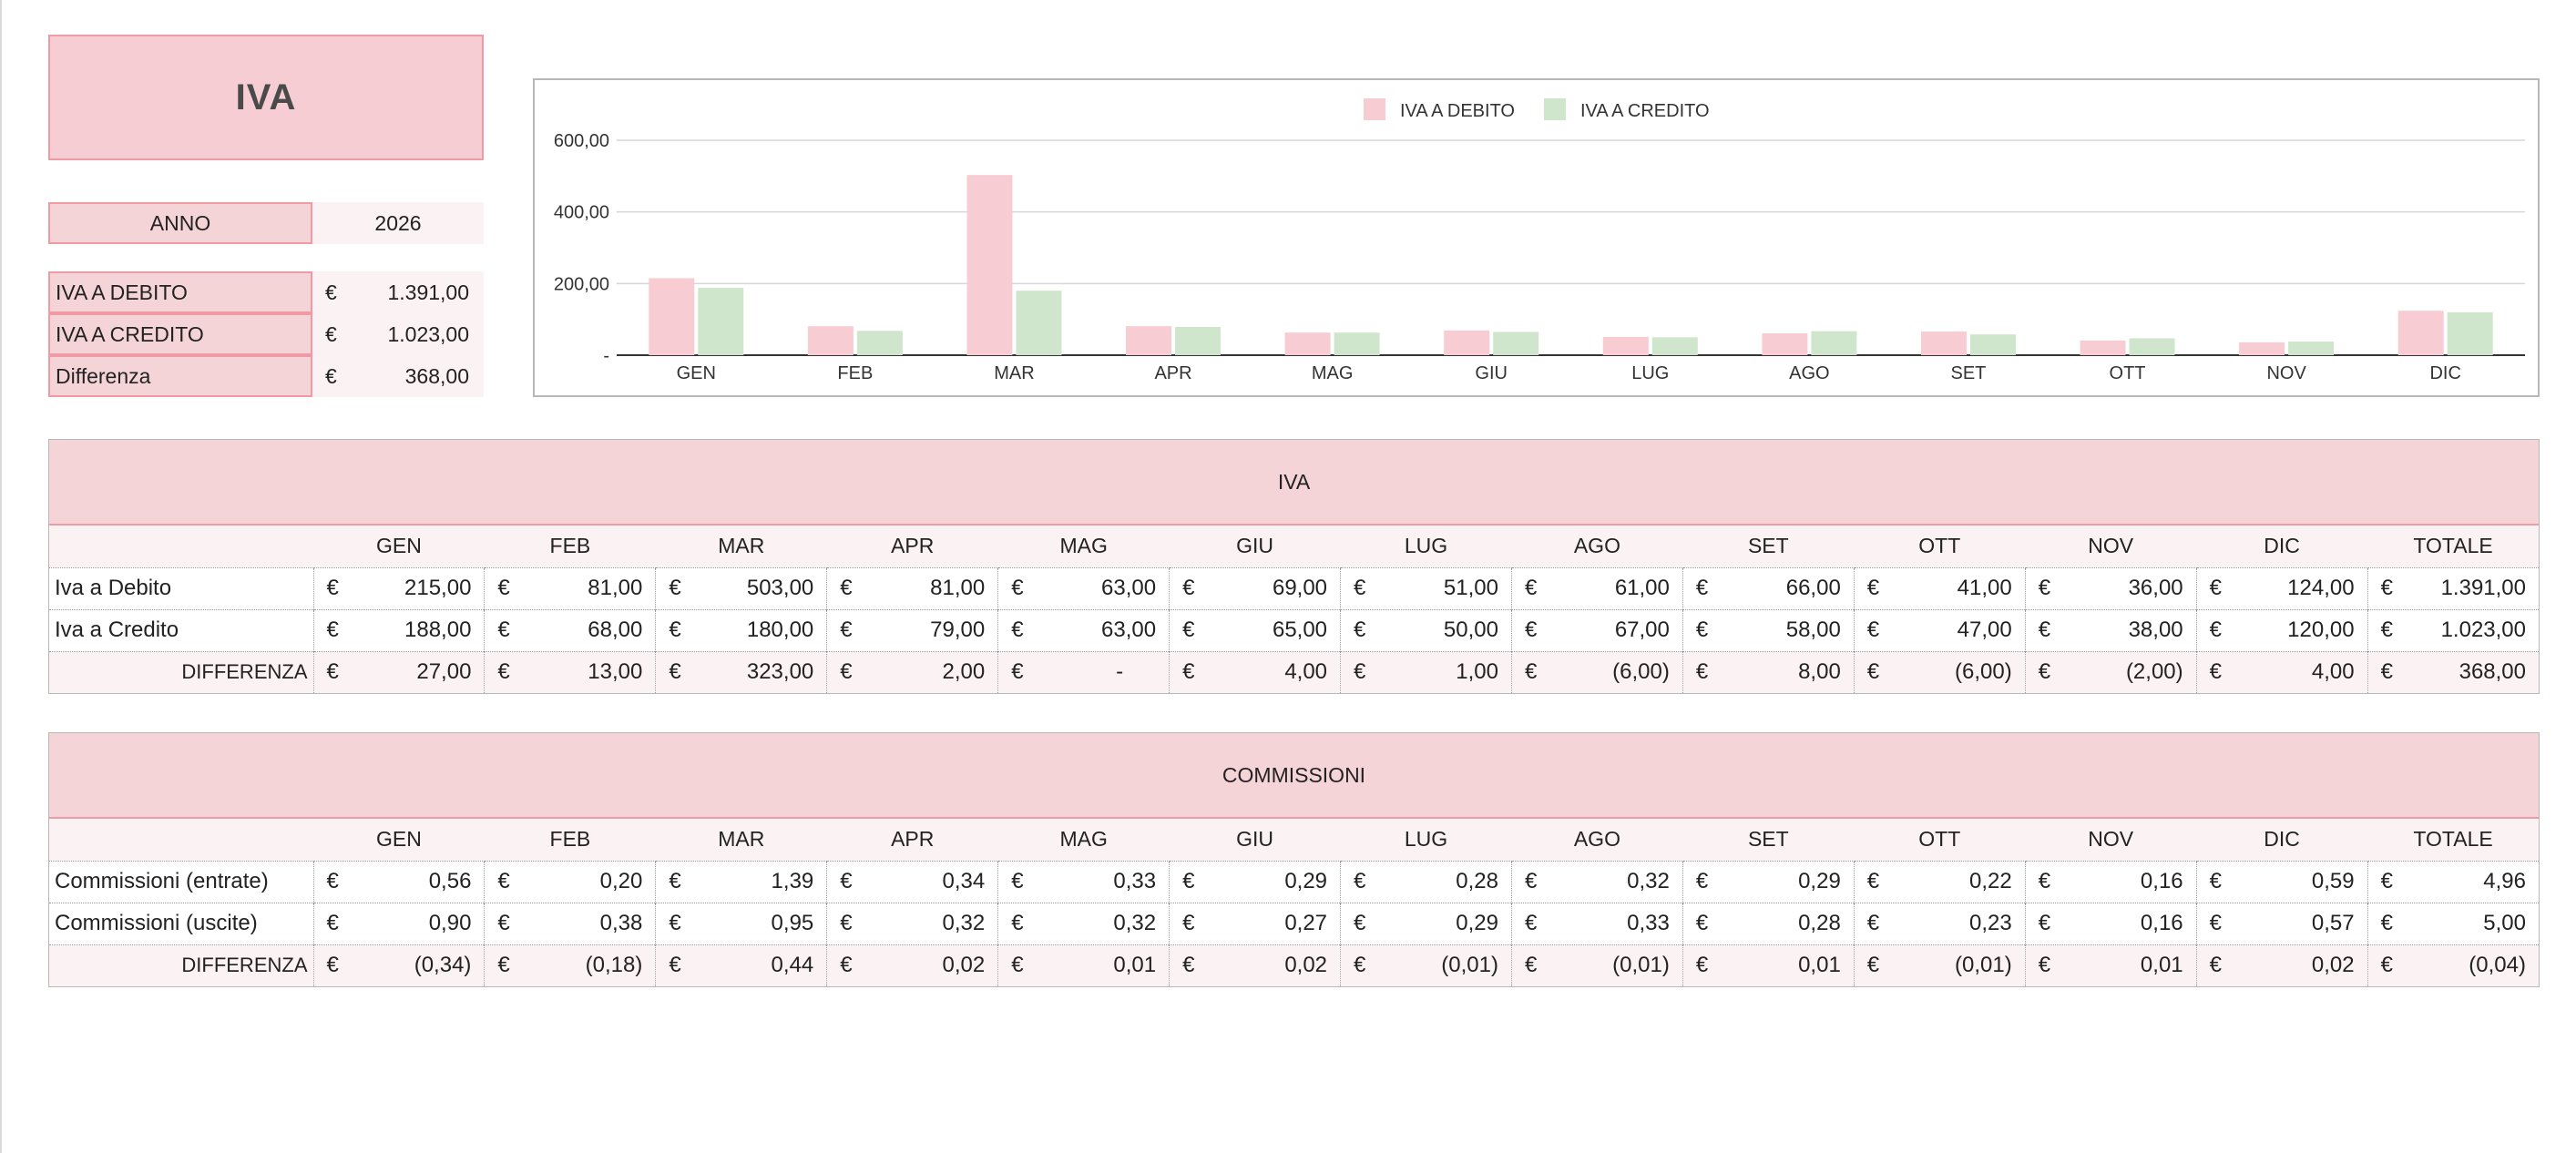 The width and height of the screenshot is (2576, 1153). I want to click on data-cell: €180,00, so click(741, 629).